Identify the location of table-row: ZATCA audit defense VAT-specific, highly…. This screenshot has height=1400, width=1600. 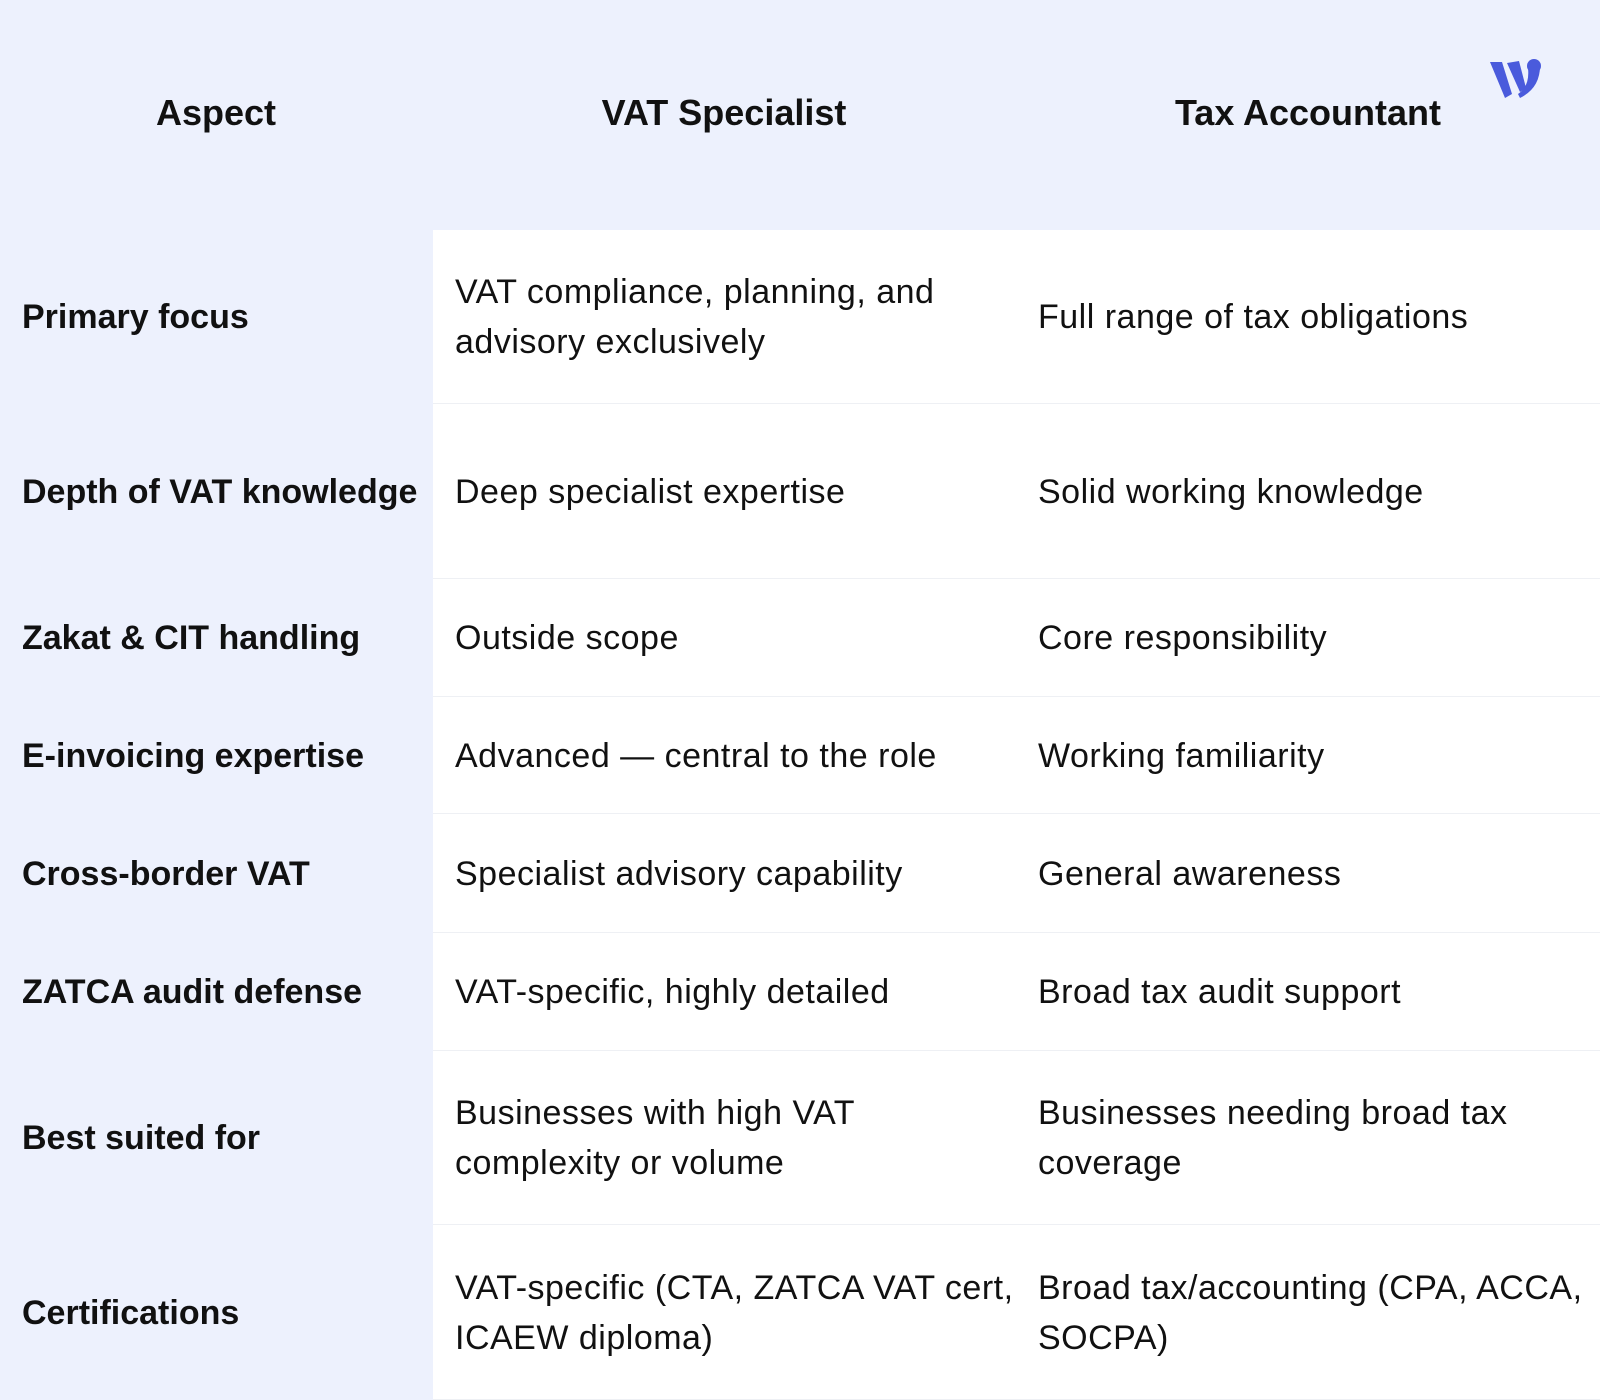
(800, 992).